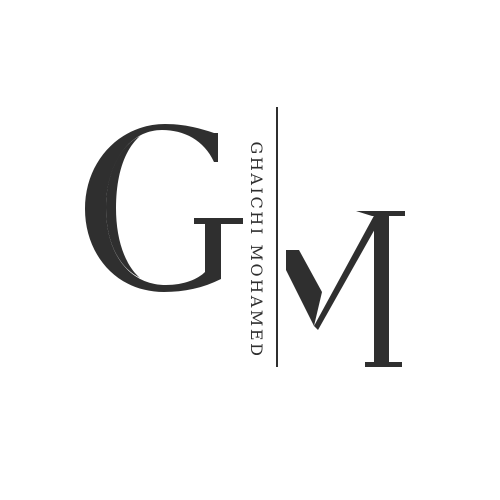  I want to click on brand-name-vertical: GHAICHI MOHAMED, so click(256, 250).